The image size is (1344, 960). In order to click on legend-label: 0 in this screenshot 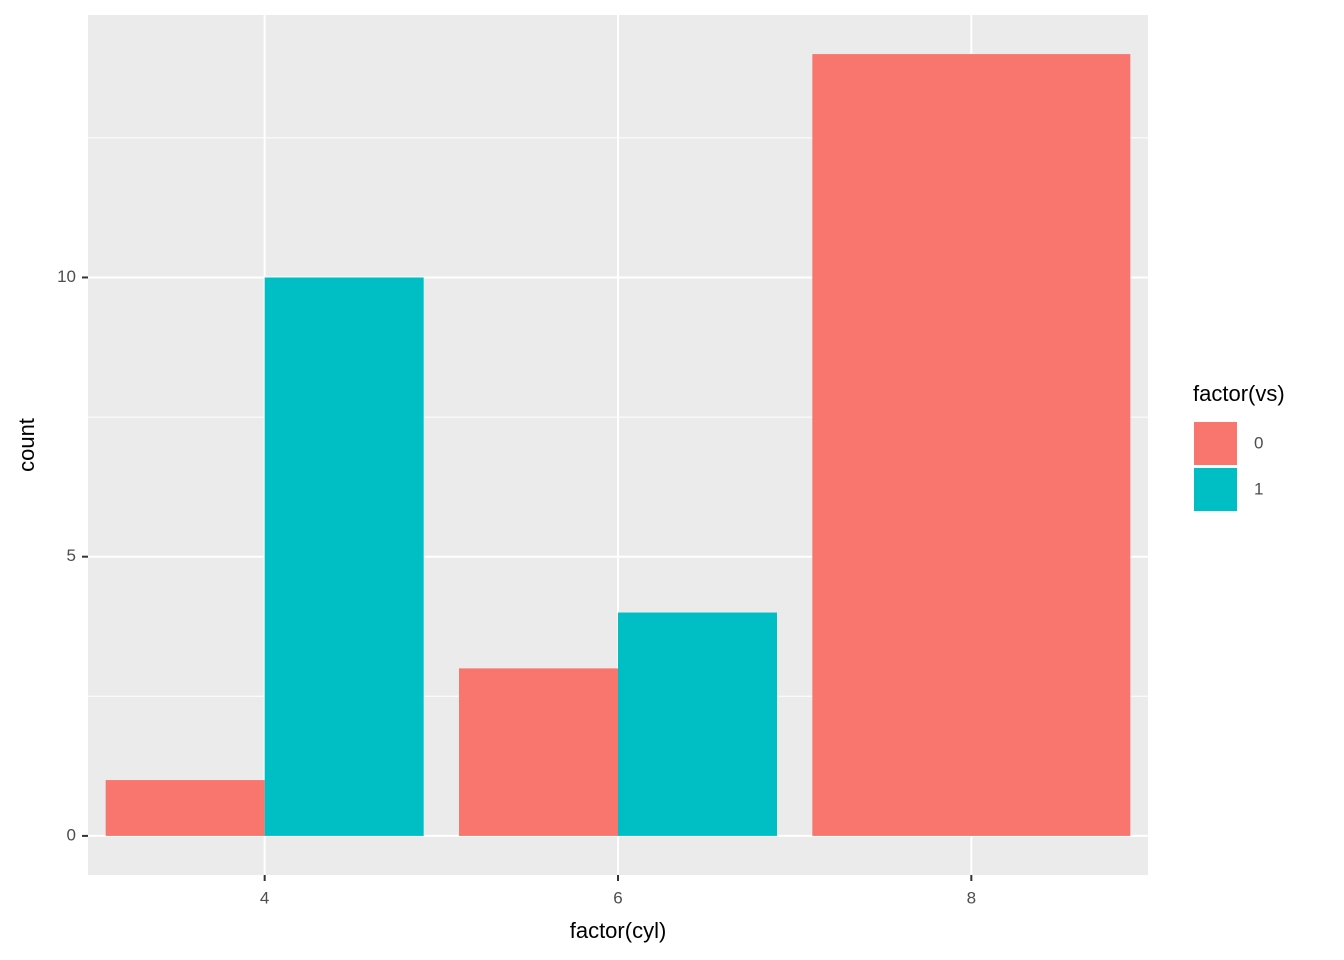, I will do `click(1258, 442)`.